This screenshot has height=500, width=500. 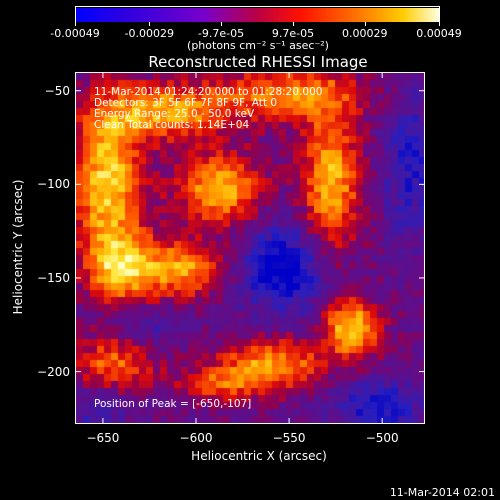 What do you see at coordinates (382, 438) in the screenshot?
I see `x-tick-label: −500` at bounding box center [382, 438].